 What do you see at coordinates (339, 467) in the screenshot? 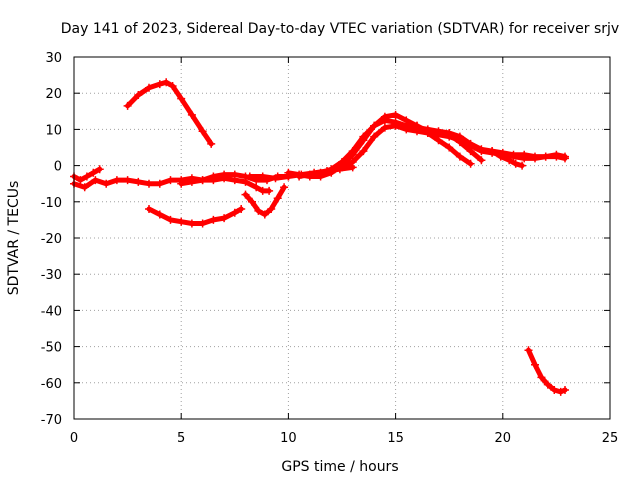
I see `x-axis-label: GPS time / hours` at bounding box center [339, 467].